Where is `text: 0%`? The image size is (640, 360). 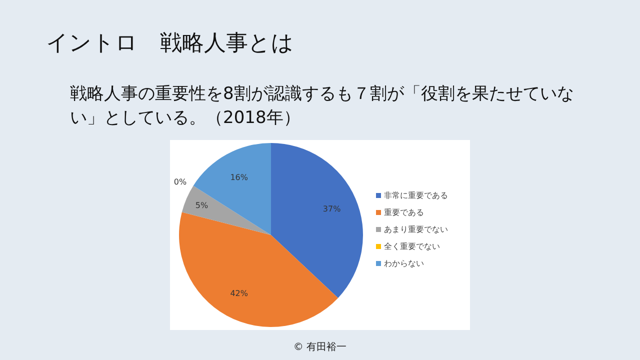 text: 0% is located at coordinates (180, 181).